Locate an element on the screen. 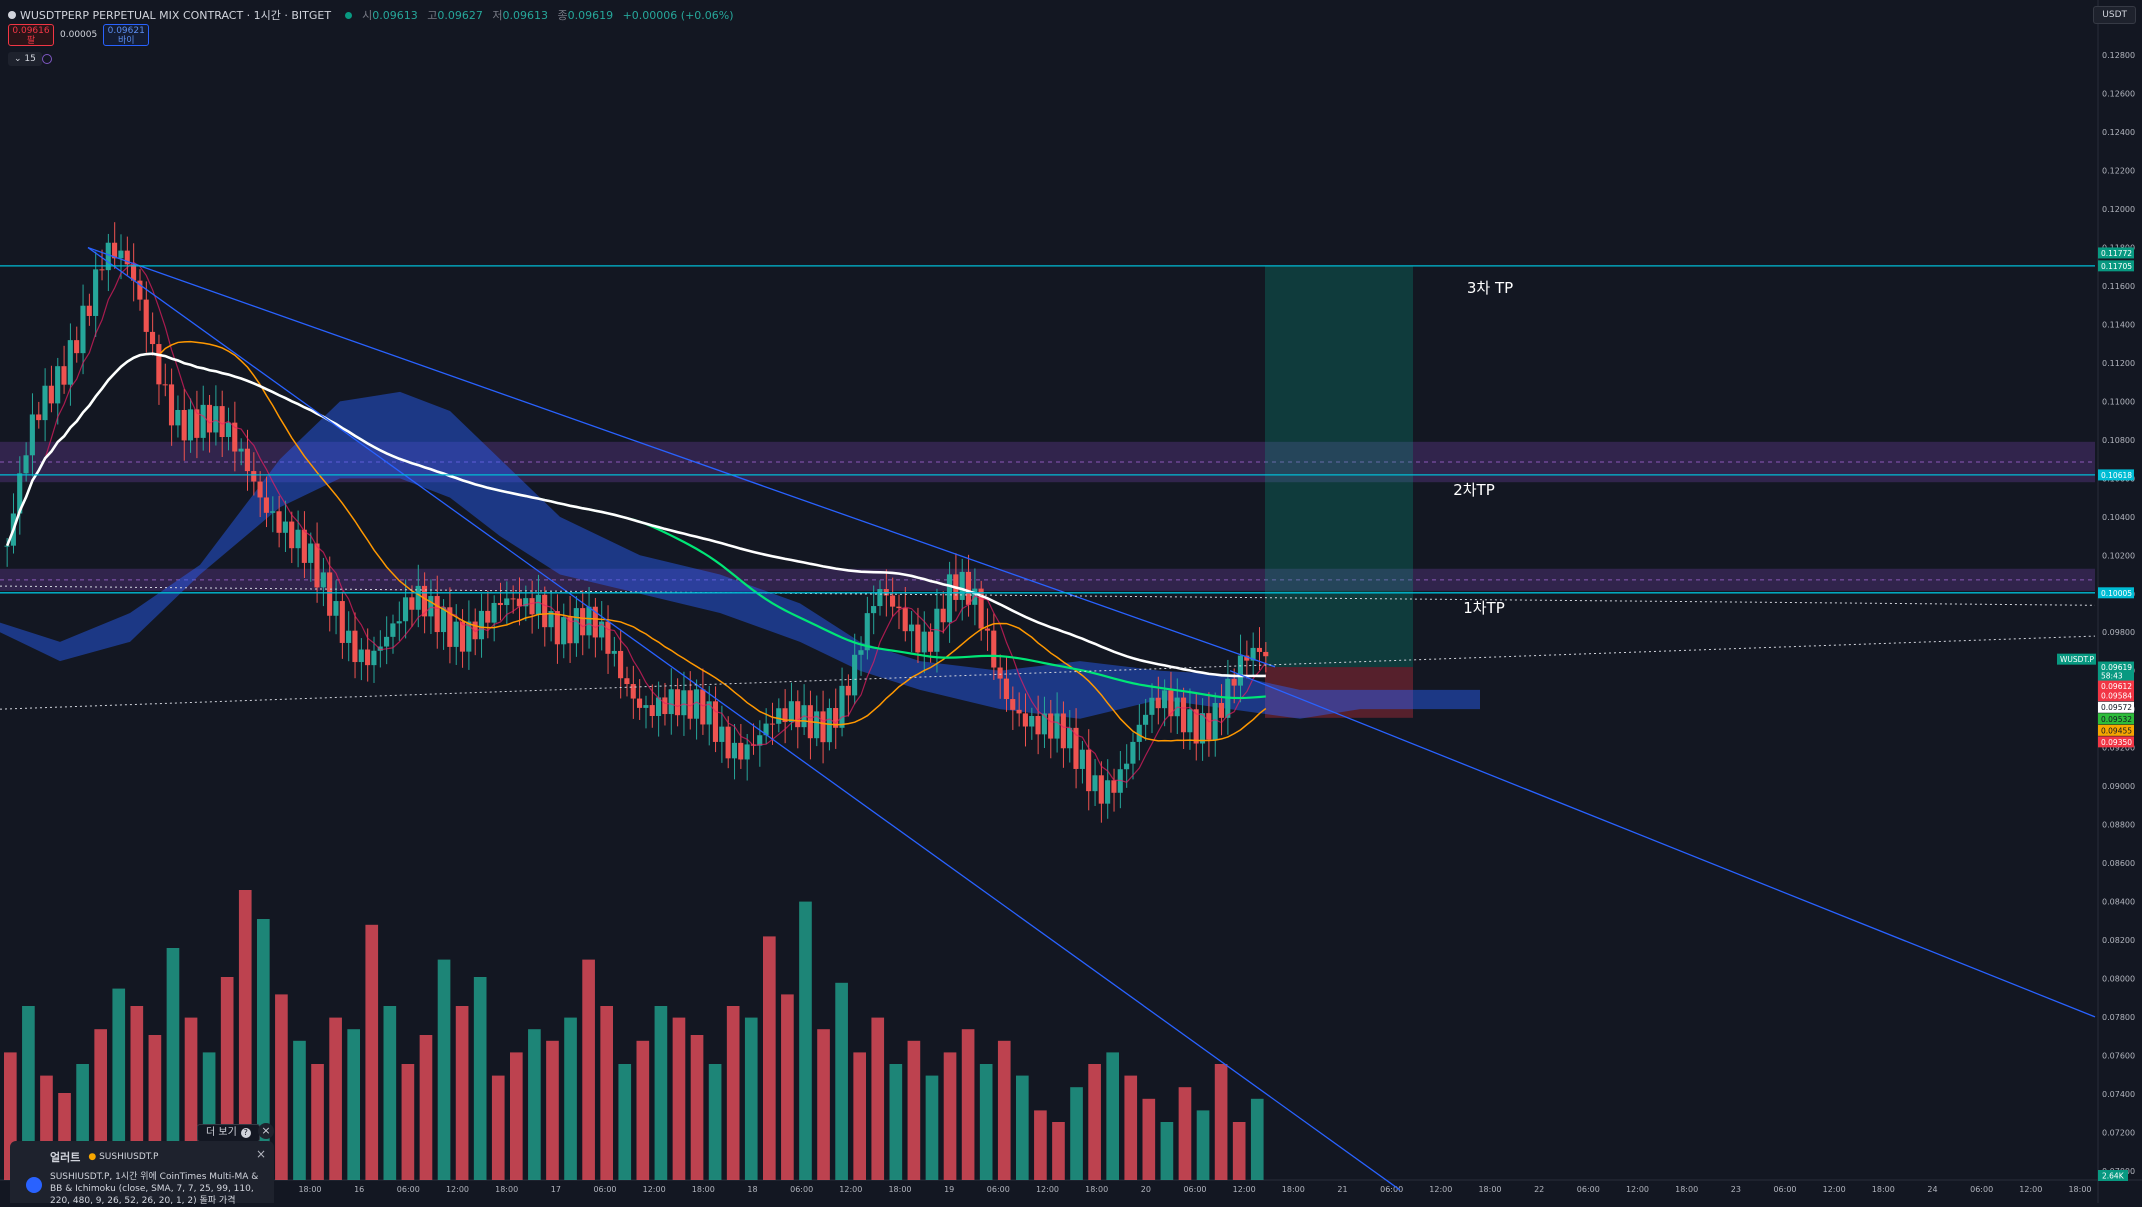 This screenshot has height=1207, width=2142. currency-selector: USDT is located at coordinates (2114, 15).